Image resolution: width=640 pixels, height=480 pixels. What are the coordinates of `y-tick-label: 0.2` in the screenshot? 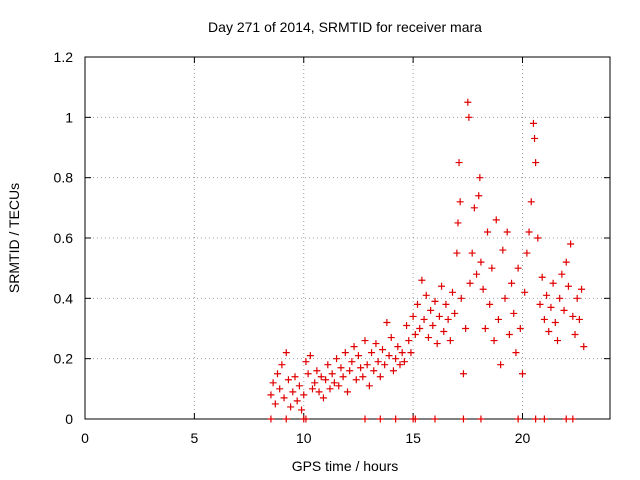 It's located at (64, 359).